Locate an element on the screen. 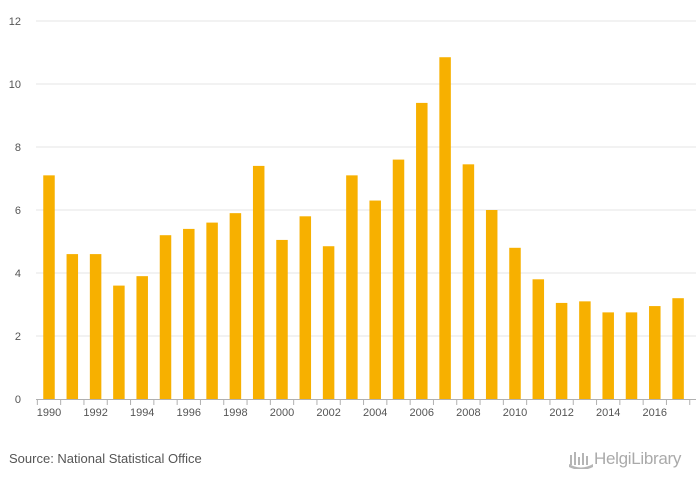  bar-1997 is located at coordinates (212, 310).